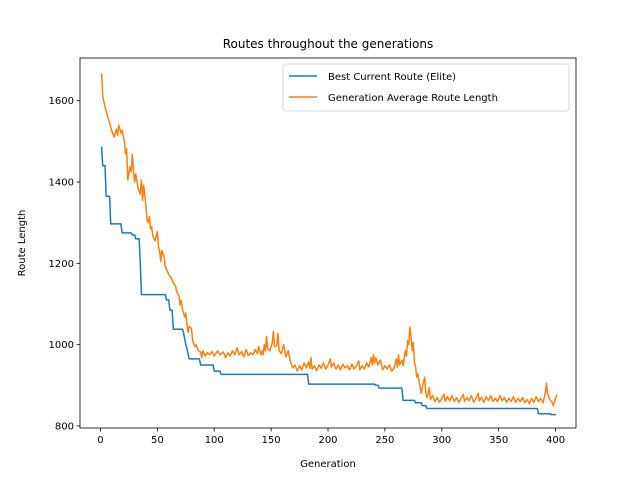 This screenshot has height=480, width=640. I want to click on x-tick-label: 50, so click(157, 440).